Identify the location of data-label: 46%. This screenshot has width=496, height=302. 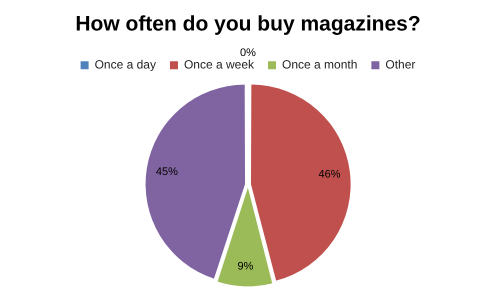
(329, 174).